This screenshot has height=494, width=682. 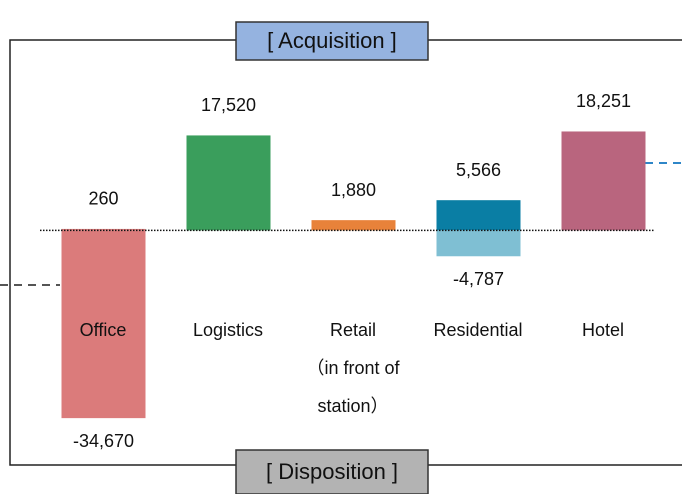 I want to click on category-label: Office, so click(x=103, y=330).